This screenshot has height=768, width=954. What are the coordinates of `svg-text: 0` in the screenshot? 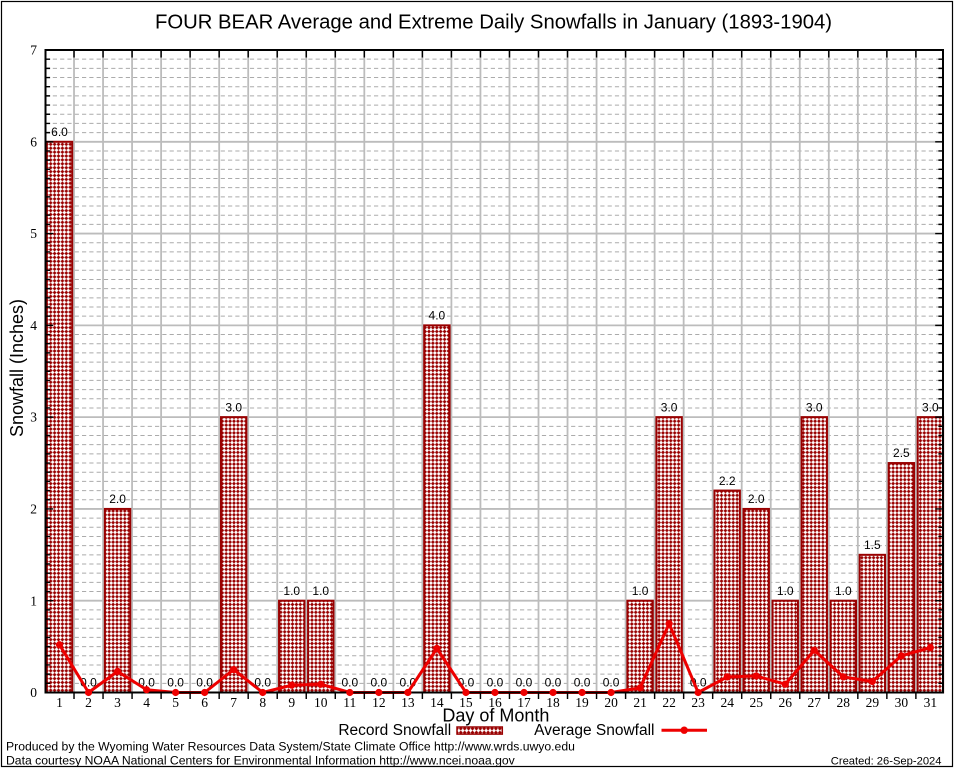 It's located at (33, 692).